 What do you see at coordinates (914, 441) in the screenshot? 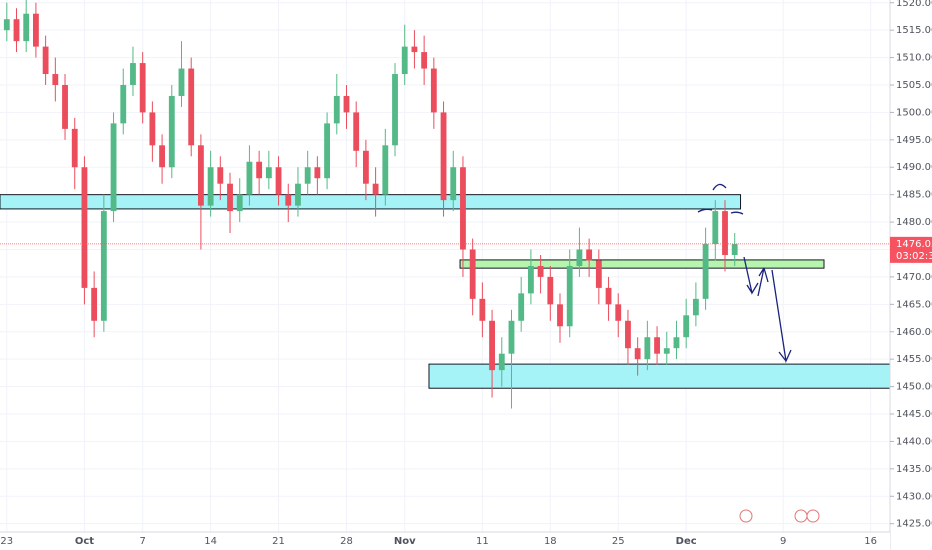
I see `y-tick-label: 1440.00` at bounding box center [914, 441].